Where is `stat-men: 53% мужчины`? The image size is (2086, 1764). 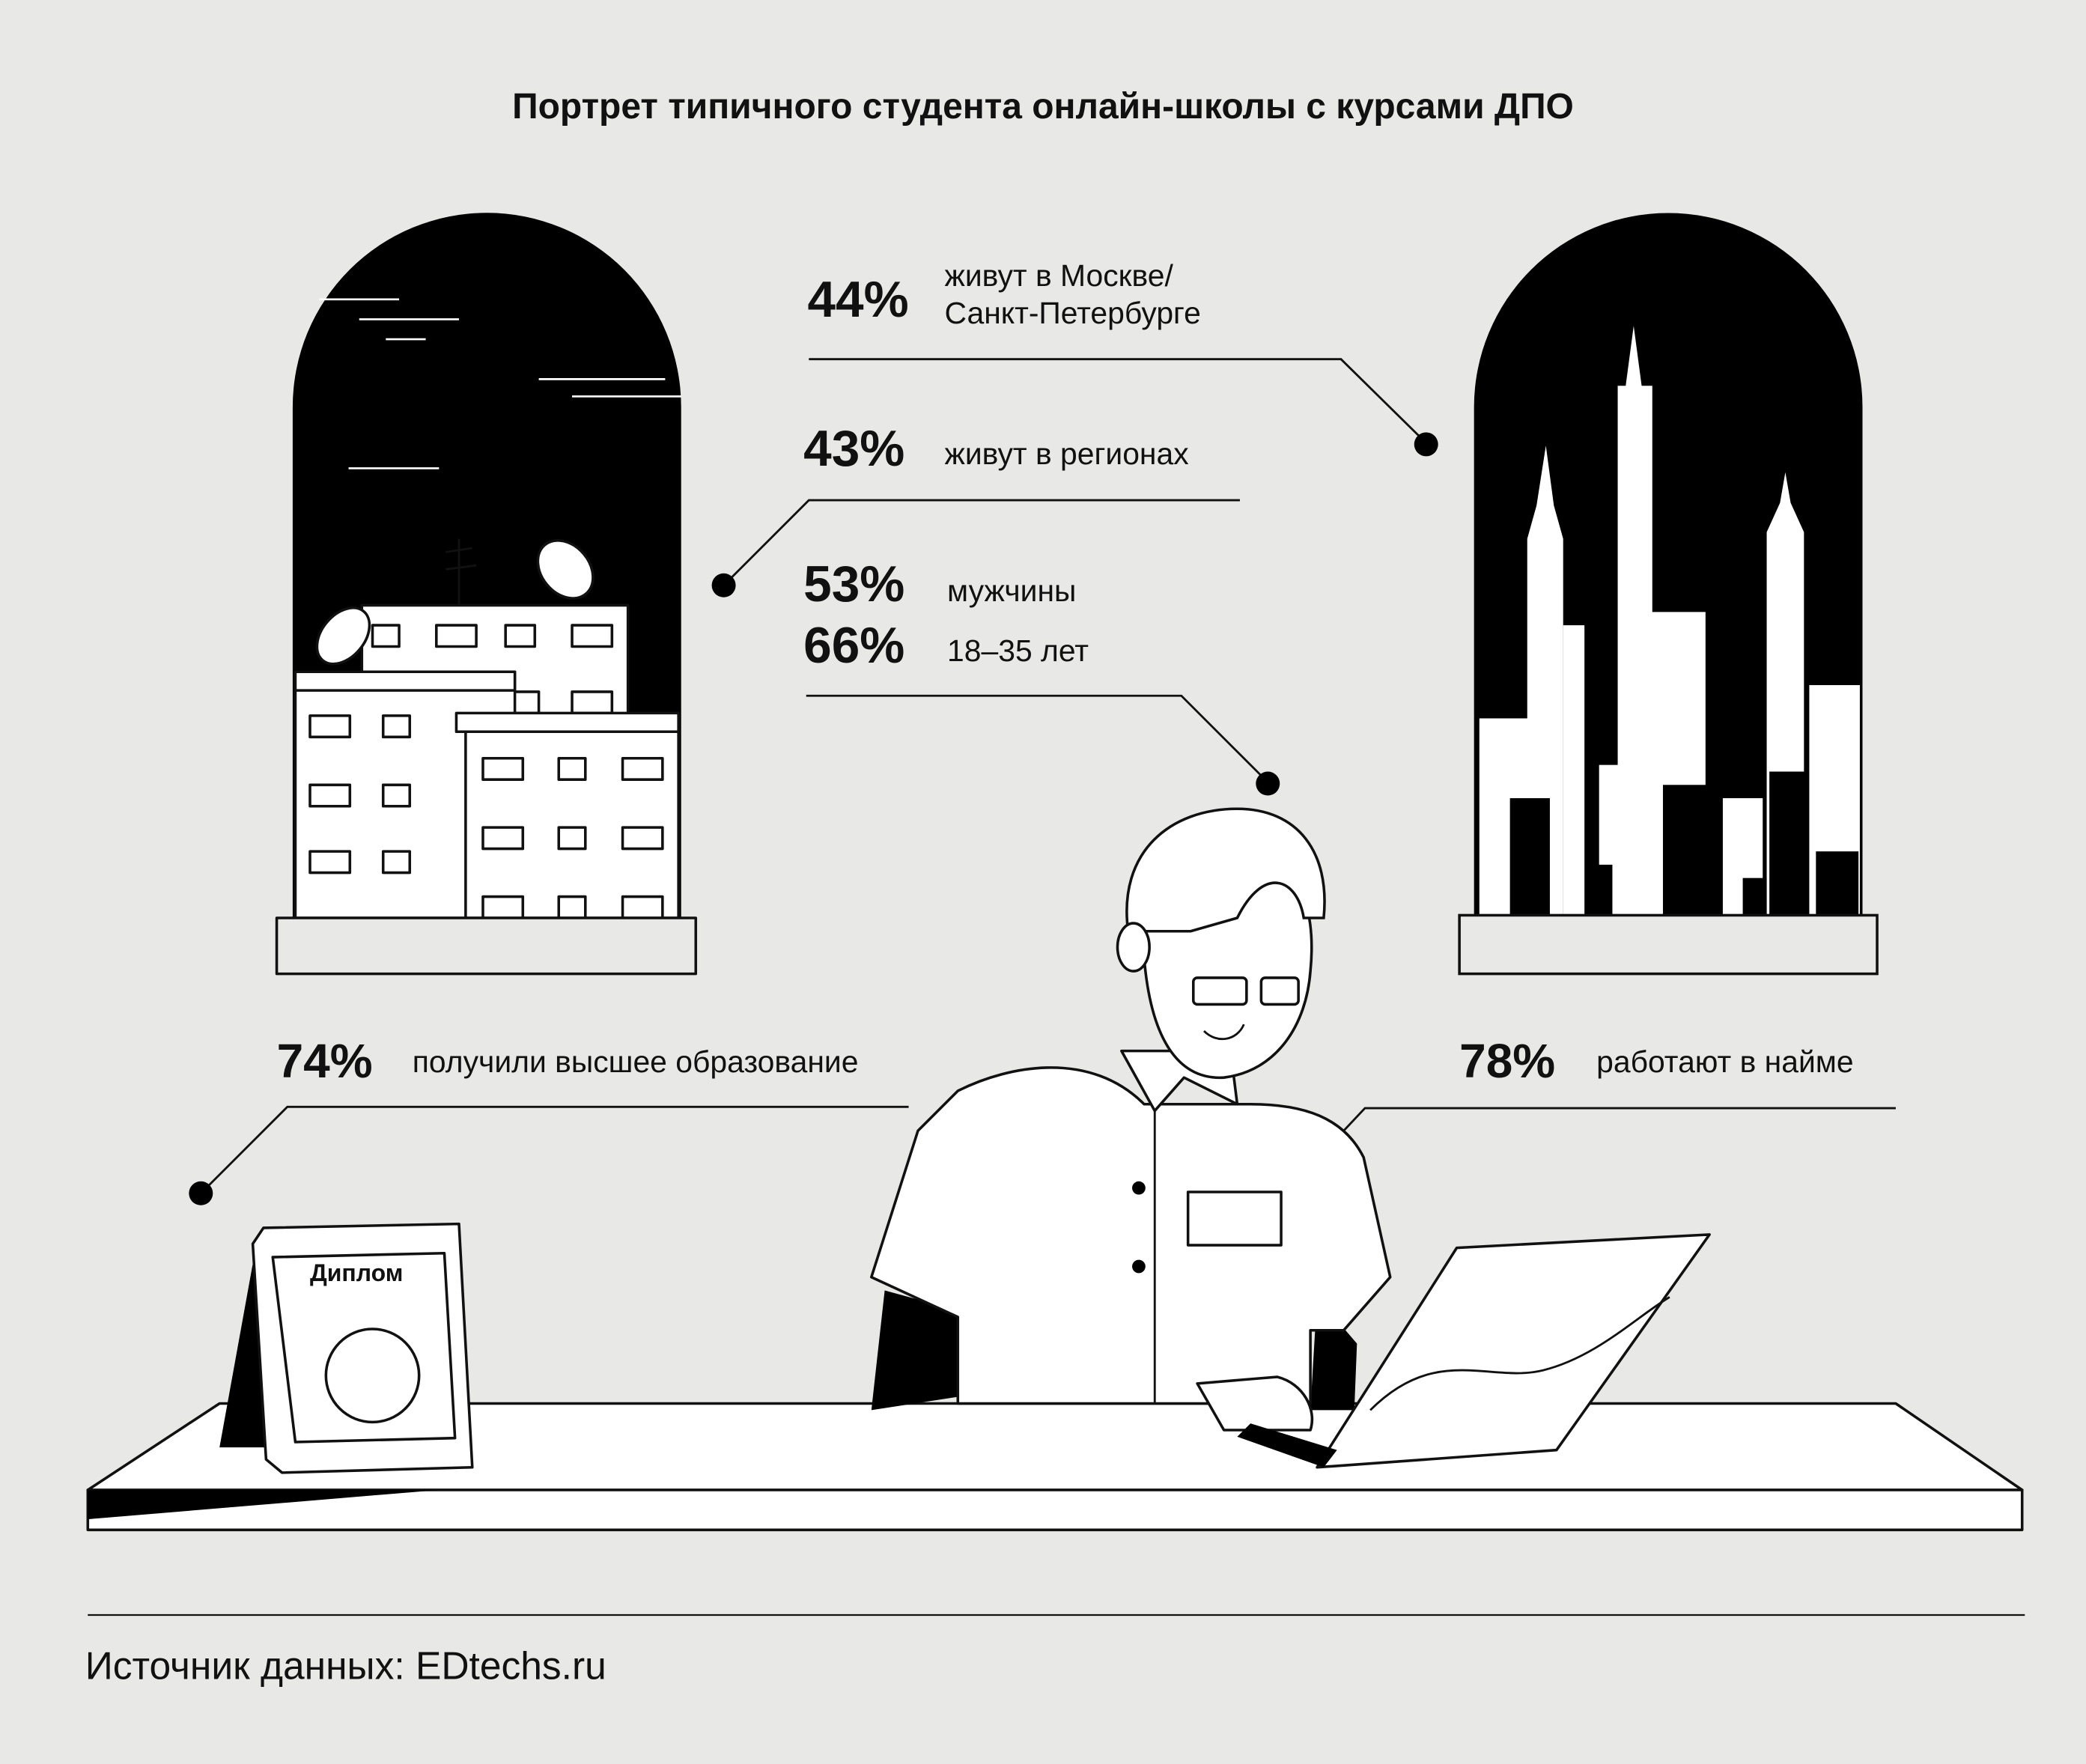
stat-men: 53% мужчины is located at coordinates (939, 584).